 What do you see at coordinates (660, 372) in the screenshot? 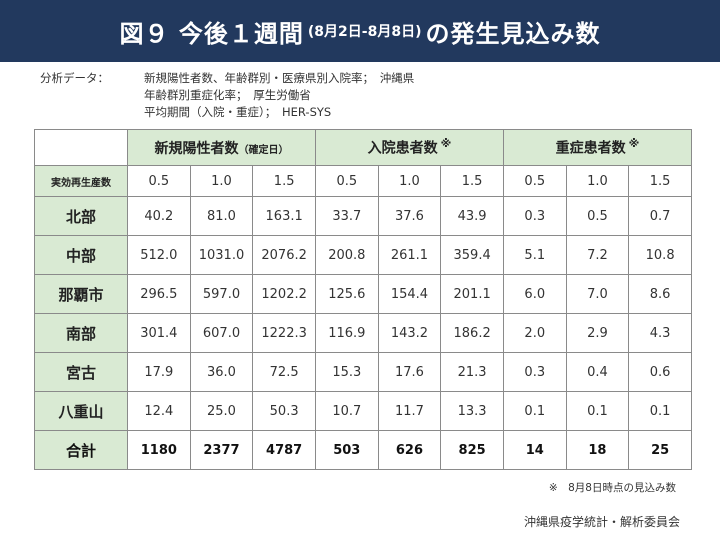
I see `table-cell: 0.6` at bounding box center [660, 372].